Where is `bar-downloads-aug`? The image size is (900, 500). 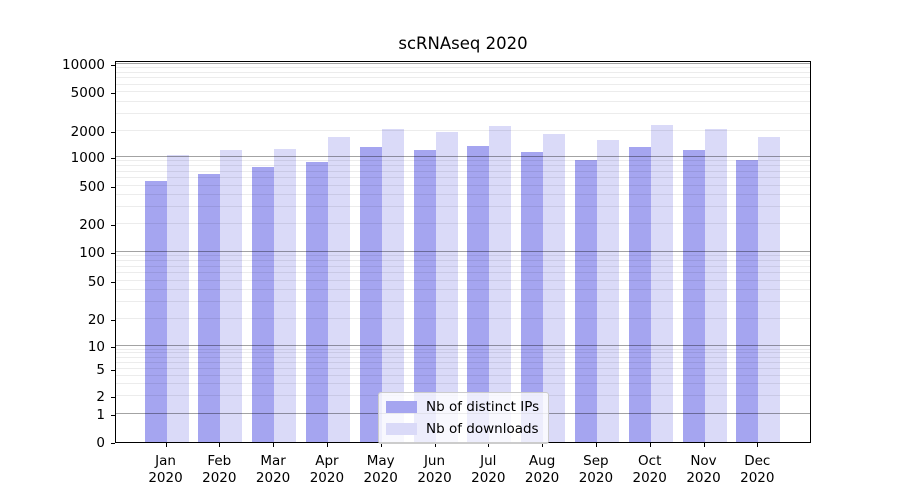
bar-downloads-aug is located at coordinates (554, 288).